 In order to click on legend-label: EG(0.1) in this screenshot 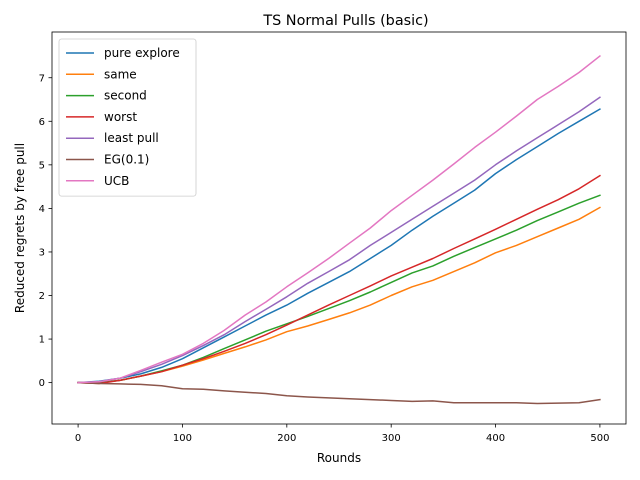, I will do `click(126, 160)`.